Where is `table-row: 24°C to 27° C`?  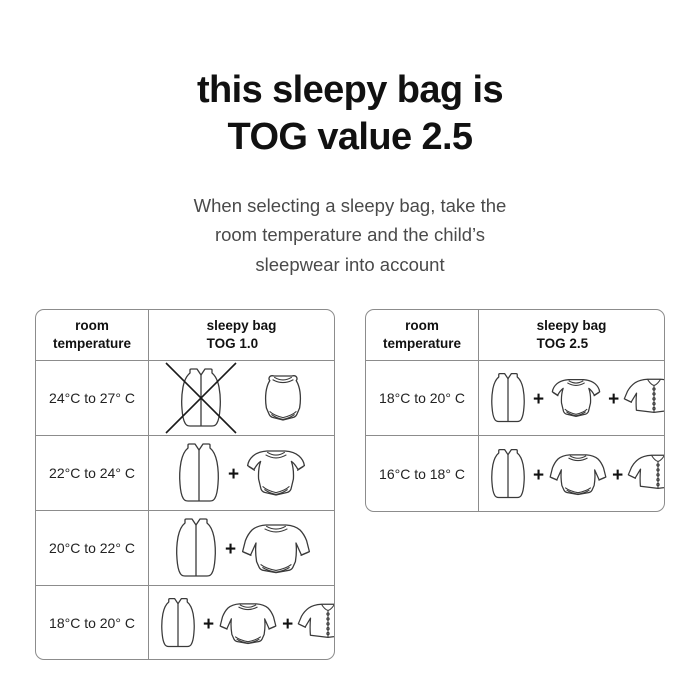
table-row: 24°C to 27° C is located at coordinates (185, 398).